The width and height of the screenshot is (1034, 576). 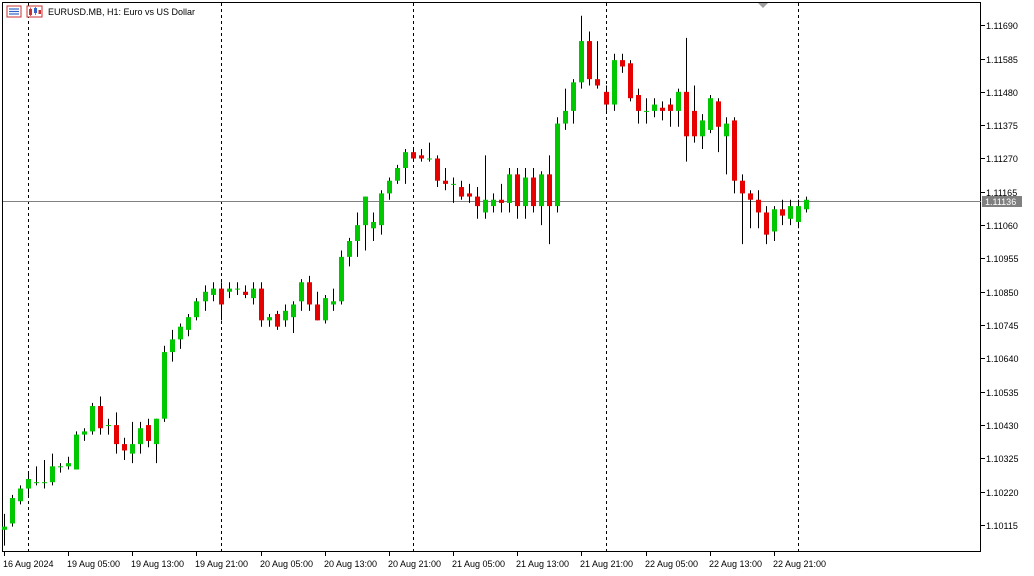 What do you see at coordinates (1002, 259) in the screenshot?
I see `price-tick-label: 1.10955` at bounding box center [1002, 259].